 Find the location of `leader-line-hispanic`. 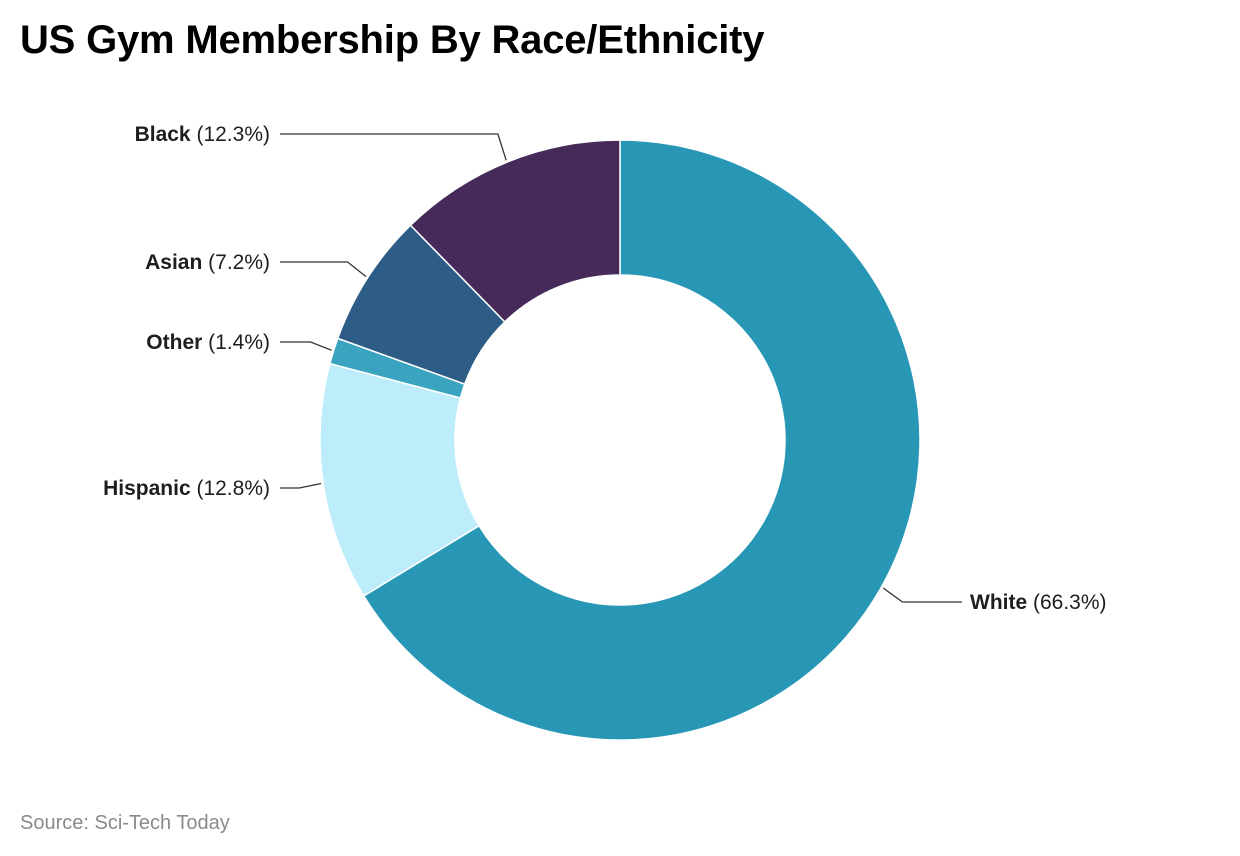

leader-line-hispanic is located at coordinates (301, 485).